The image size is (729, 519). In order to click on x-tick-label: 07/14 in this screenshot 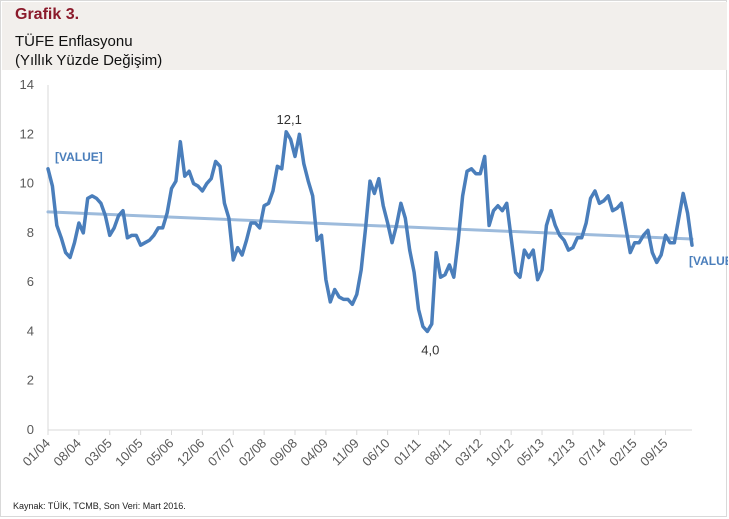, I will do `click(592, 453)`.